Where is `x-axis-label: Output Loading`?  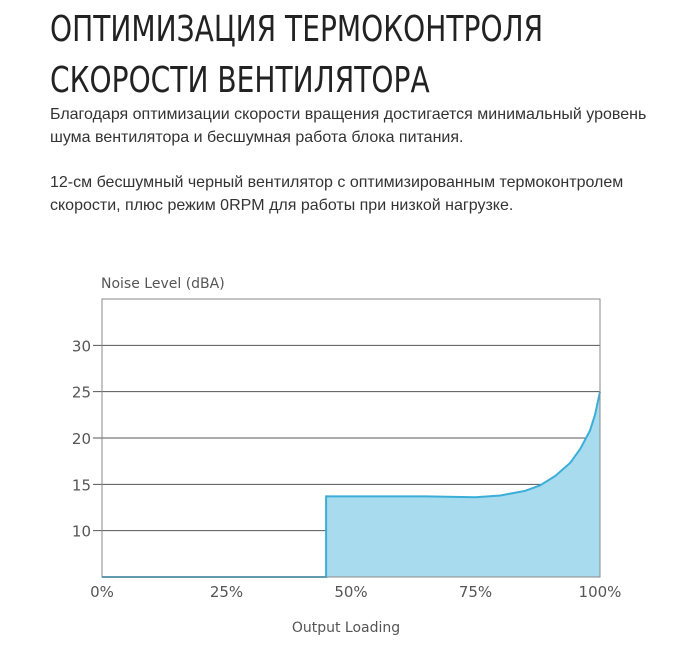
x-axis-label: Output Loading is located at coordinates (346, 628).